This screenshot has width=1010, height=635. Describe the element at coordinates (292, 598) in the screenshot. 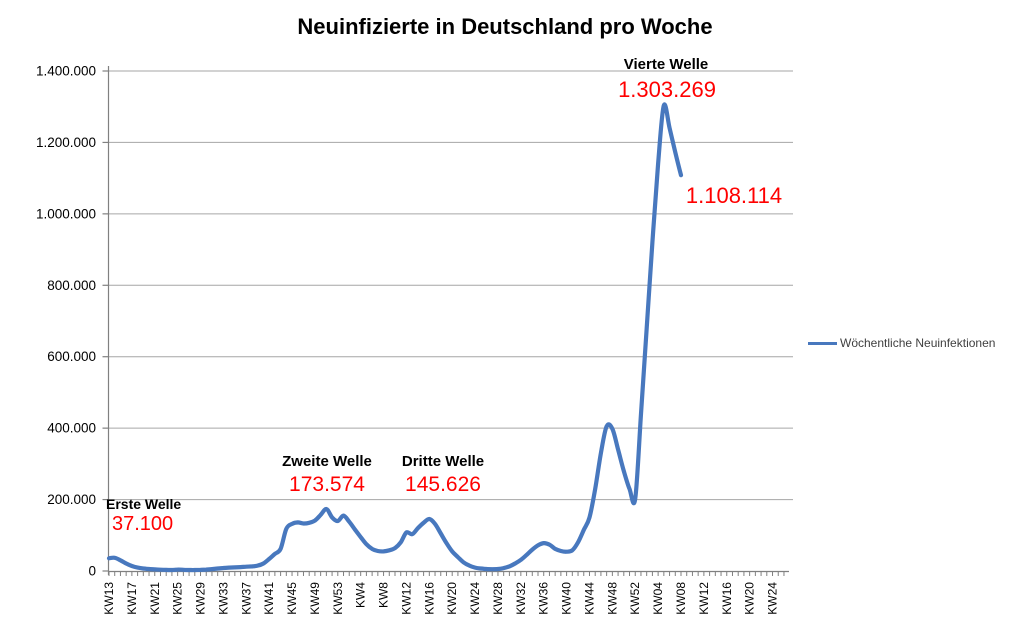

I see `x-axis-tick-label: KW45` at that location.